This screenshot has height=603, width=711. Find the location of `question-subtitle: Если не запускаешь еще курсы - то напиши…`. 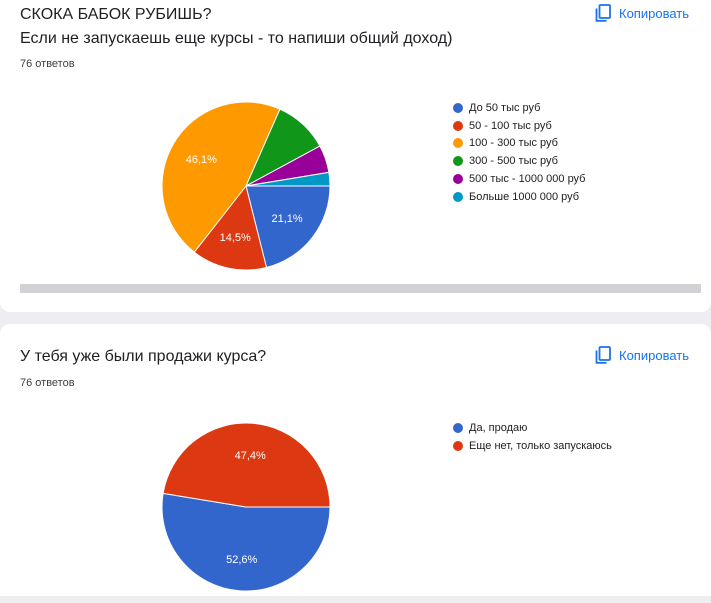

question-subtitle: Если не запускаешь еще курсы - то напиши… is located at coordinates (236, 38).